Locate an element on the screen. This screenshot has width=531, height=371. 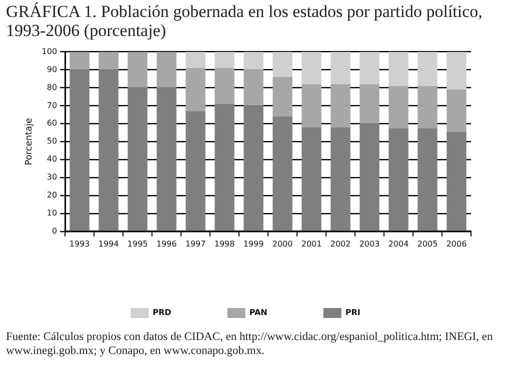
x-tick-label: 2006 is located at coordinates (456, 243).